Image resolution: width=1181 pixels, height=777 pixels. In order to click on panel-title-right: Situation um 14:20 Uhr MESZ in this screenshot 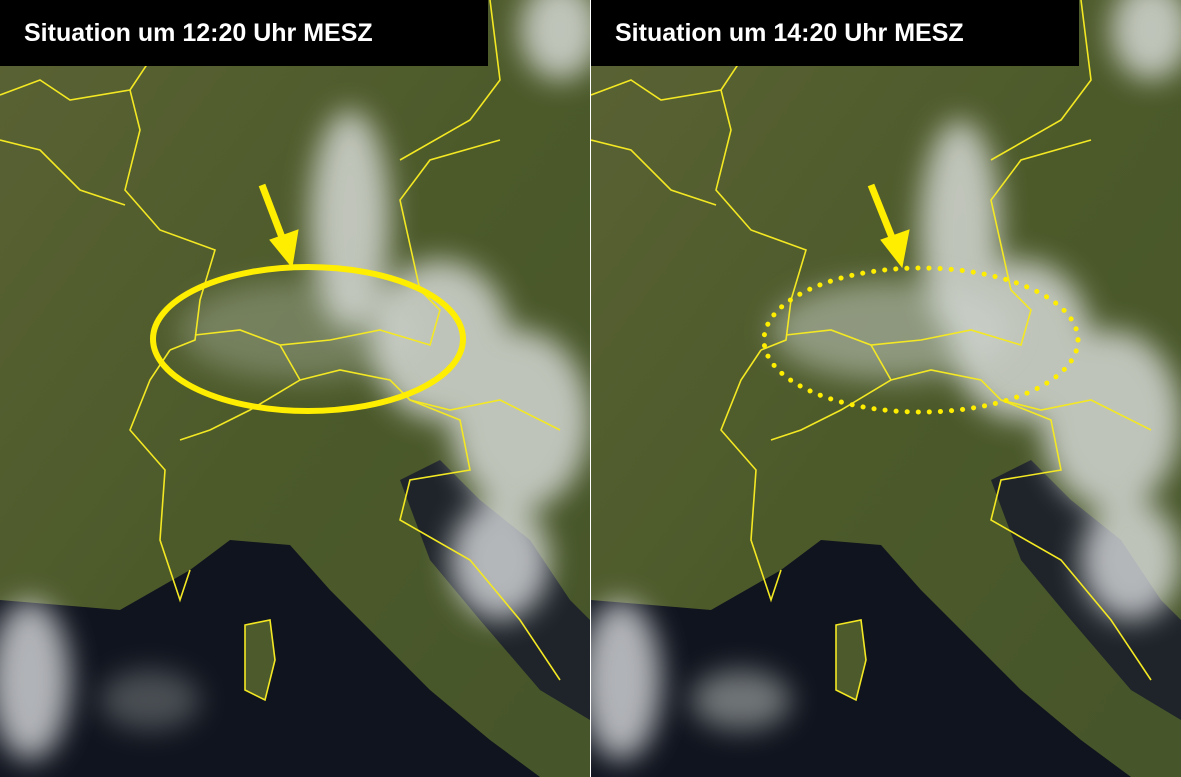, I will do `click(835, 33)`.